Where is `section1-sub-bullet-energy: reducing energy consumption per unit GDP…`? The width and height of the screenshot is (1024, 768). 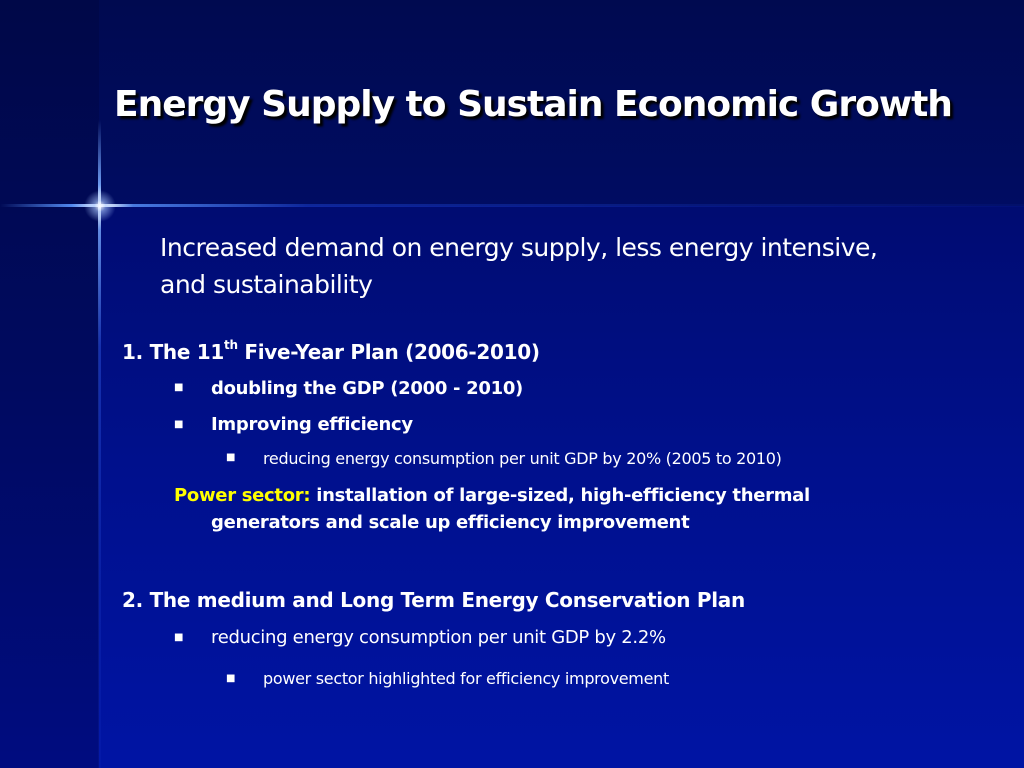
section1-sub-bullet-energy: reducing energy consumption per unit GDP… is located at coordinates (522, 458).